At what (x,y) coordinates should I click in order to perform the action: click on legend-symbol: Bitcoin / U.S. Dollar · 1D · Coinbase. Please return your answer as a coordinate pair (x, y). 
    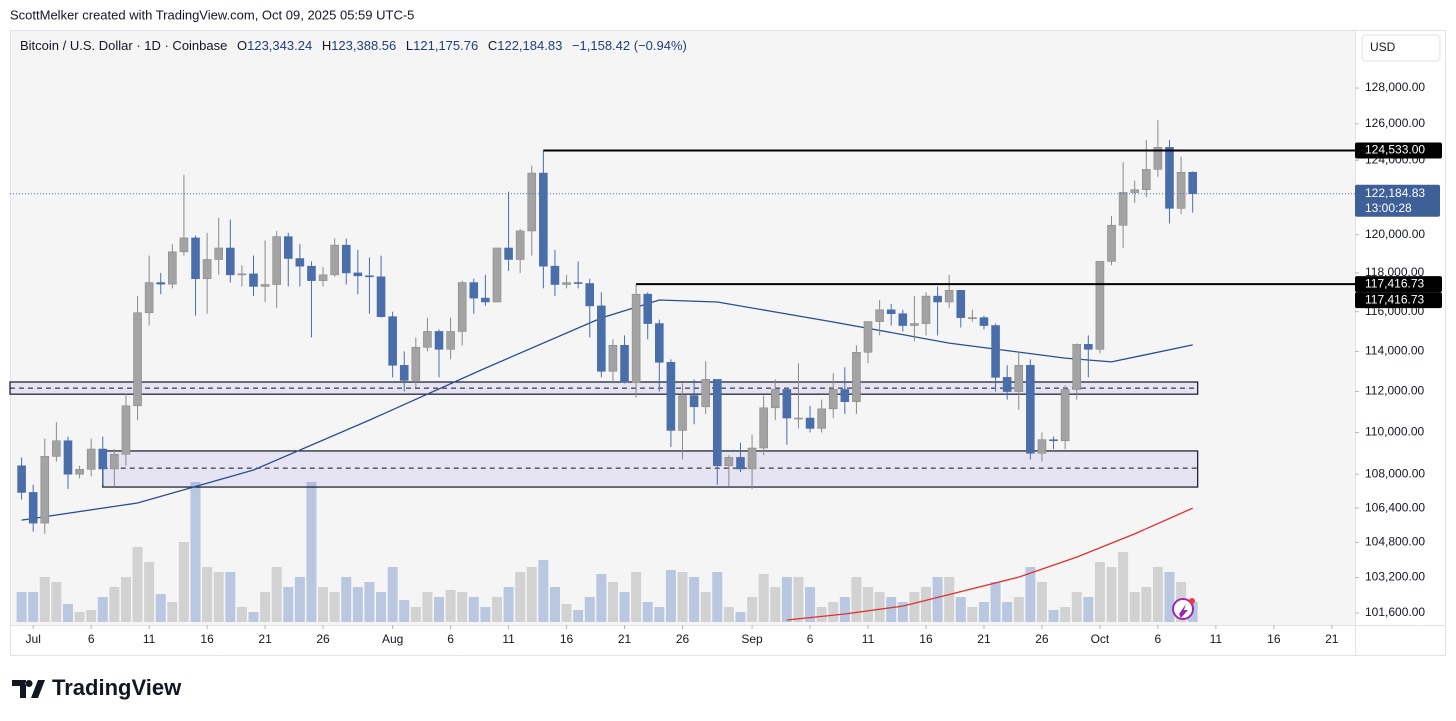
    Looking at the image, I should click on (123, 45).